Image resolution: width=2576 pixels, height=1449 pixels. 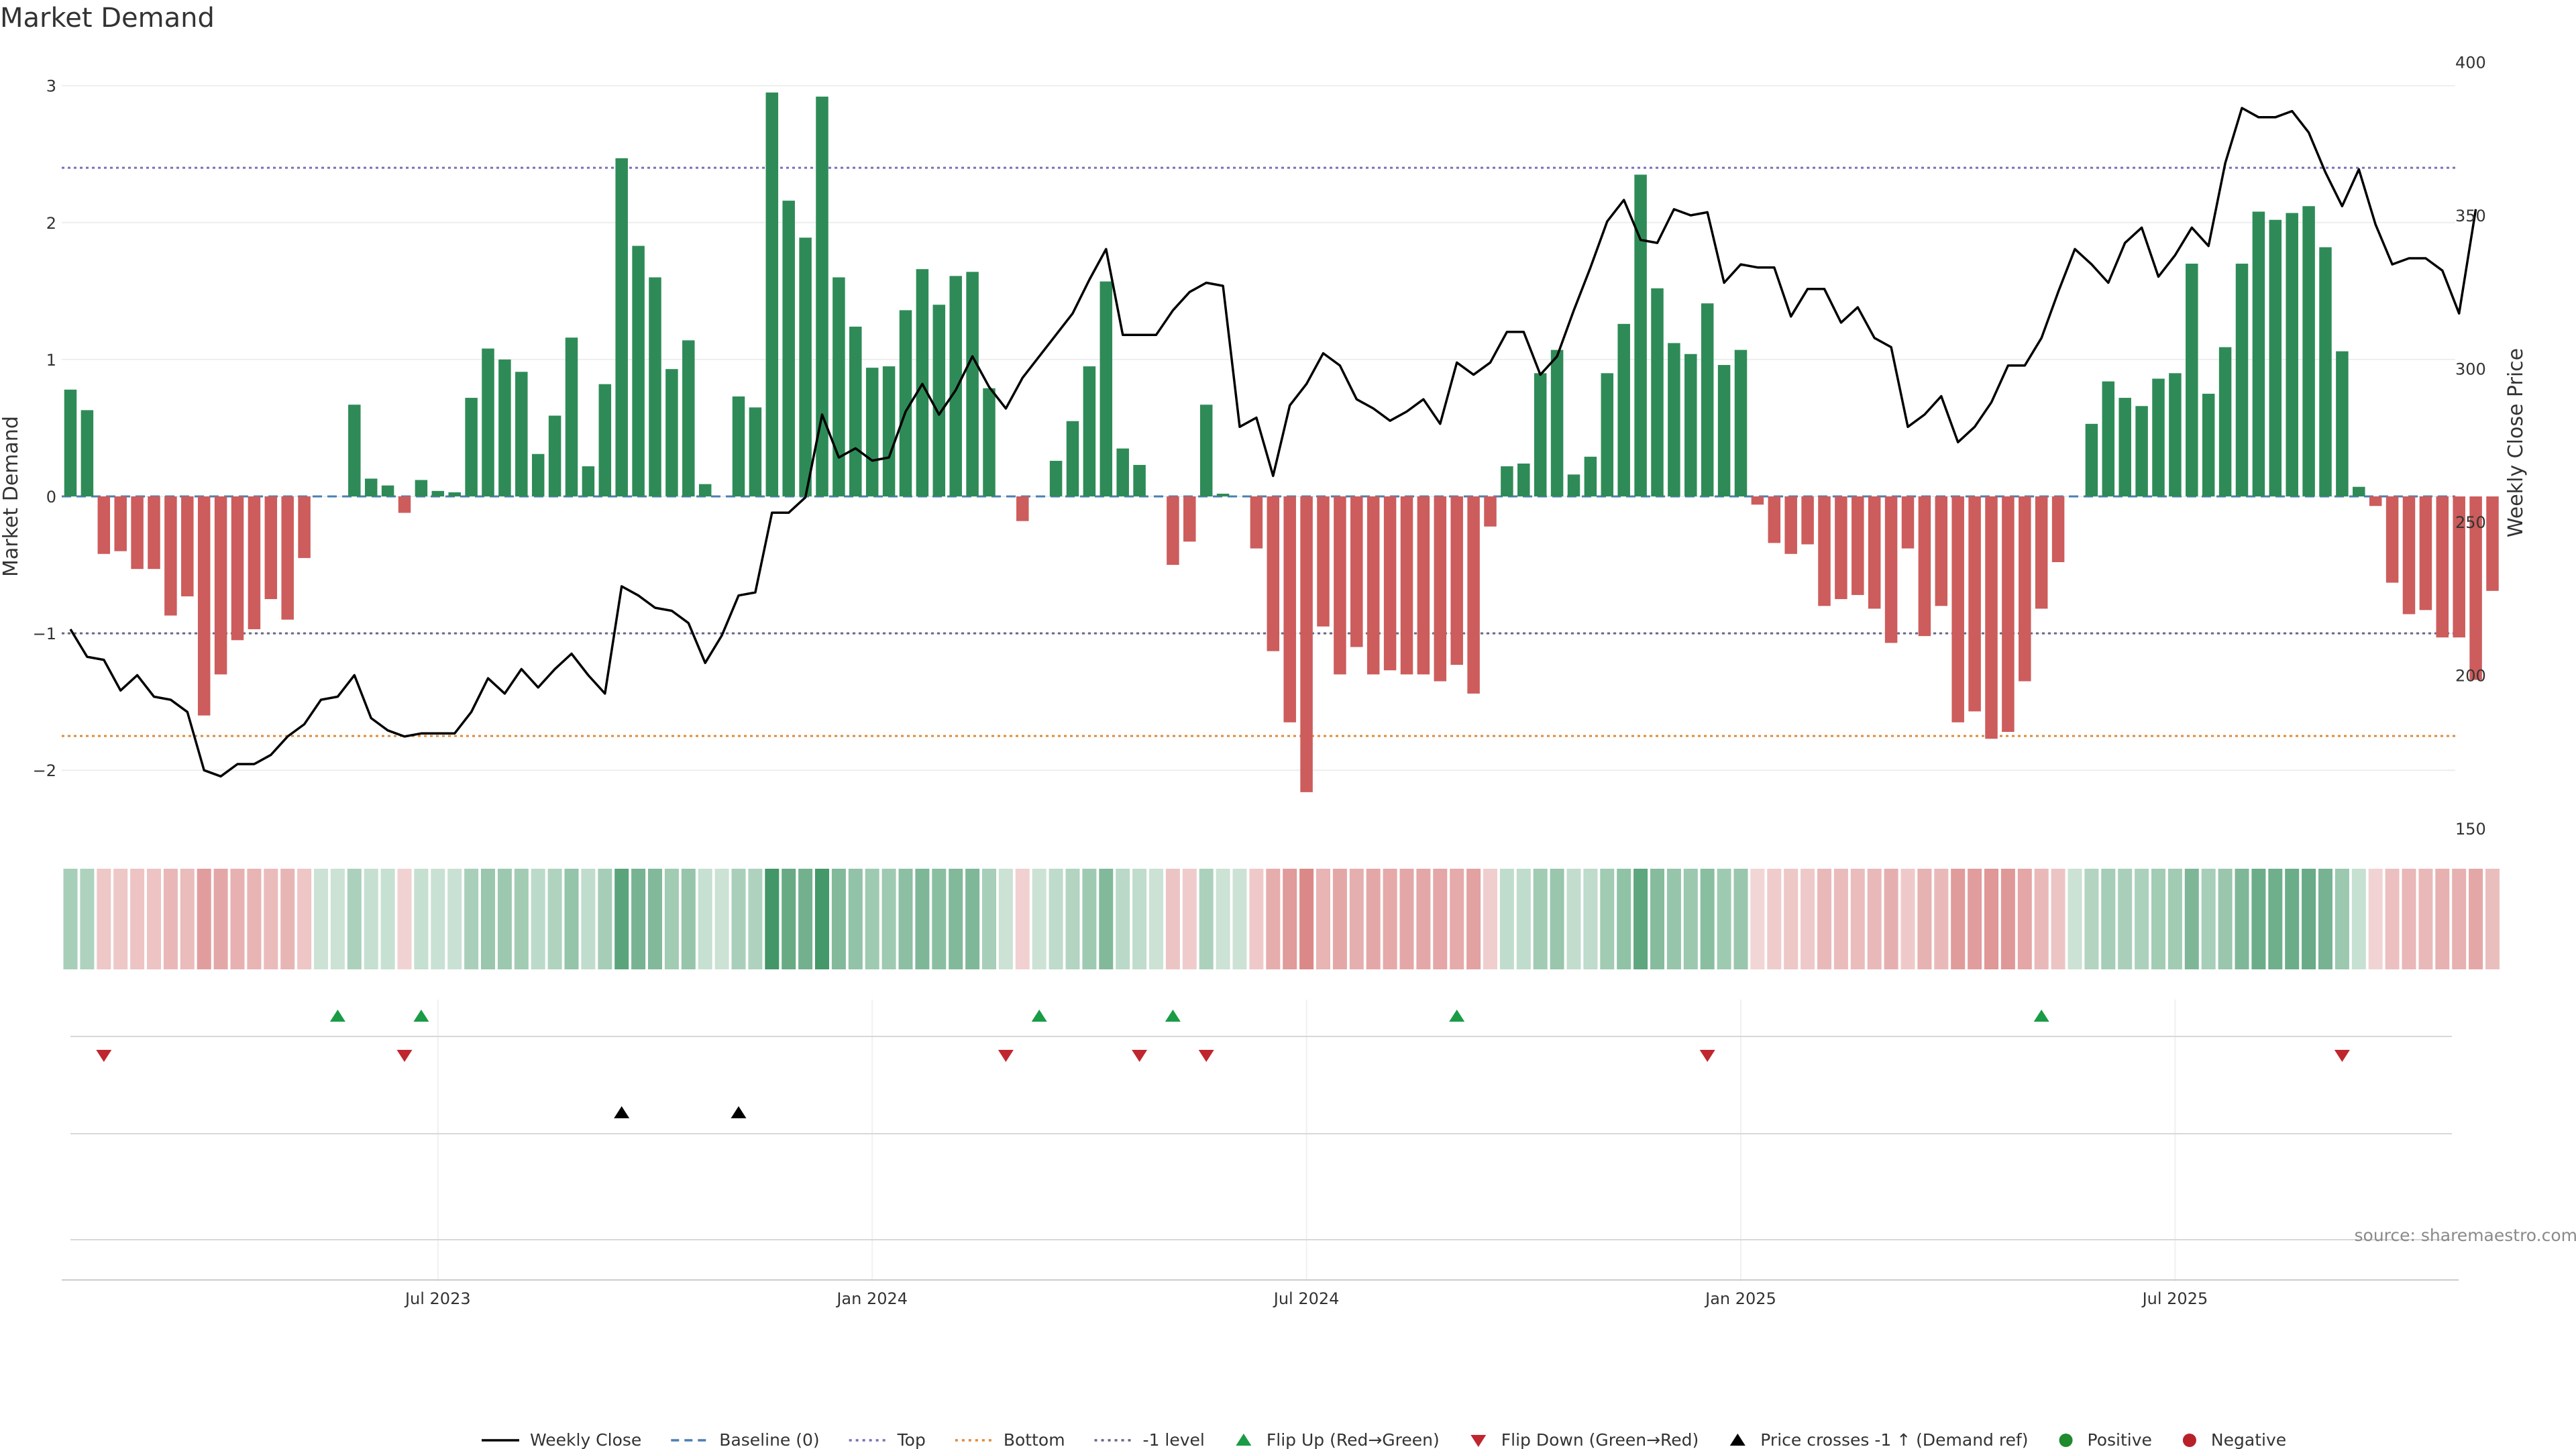 I want to click on y2-tick-label: 400, so click(x=2470, y=63).